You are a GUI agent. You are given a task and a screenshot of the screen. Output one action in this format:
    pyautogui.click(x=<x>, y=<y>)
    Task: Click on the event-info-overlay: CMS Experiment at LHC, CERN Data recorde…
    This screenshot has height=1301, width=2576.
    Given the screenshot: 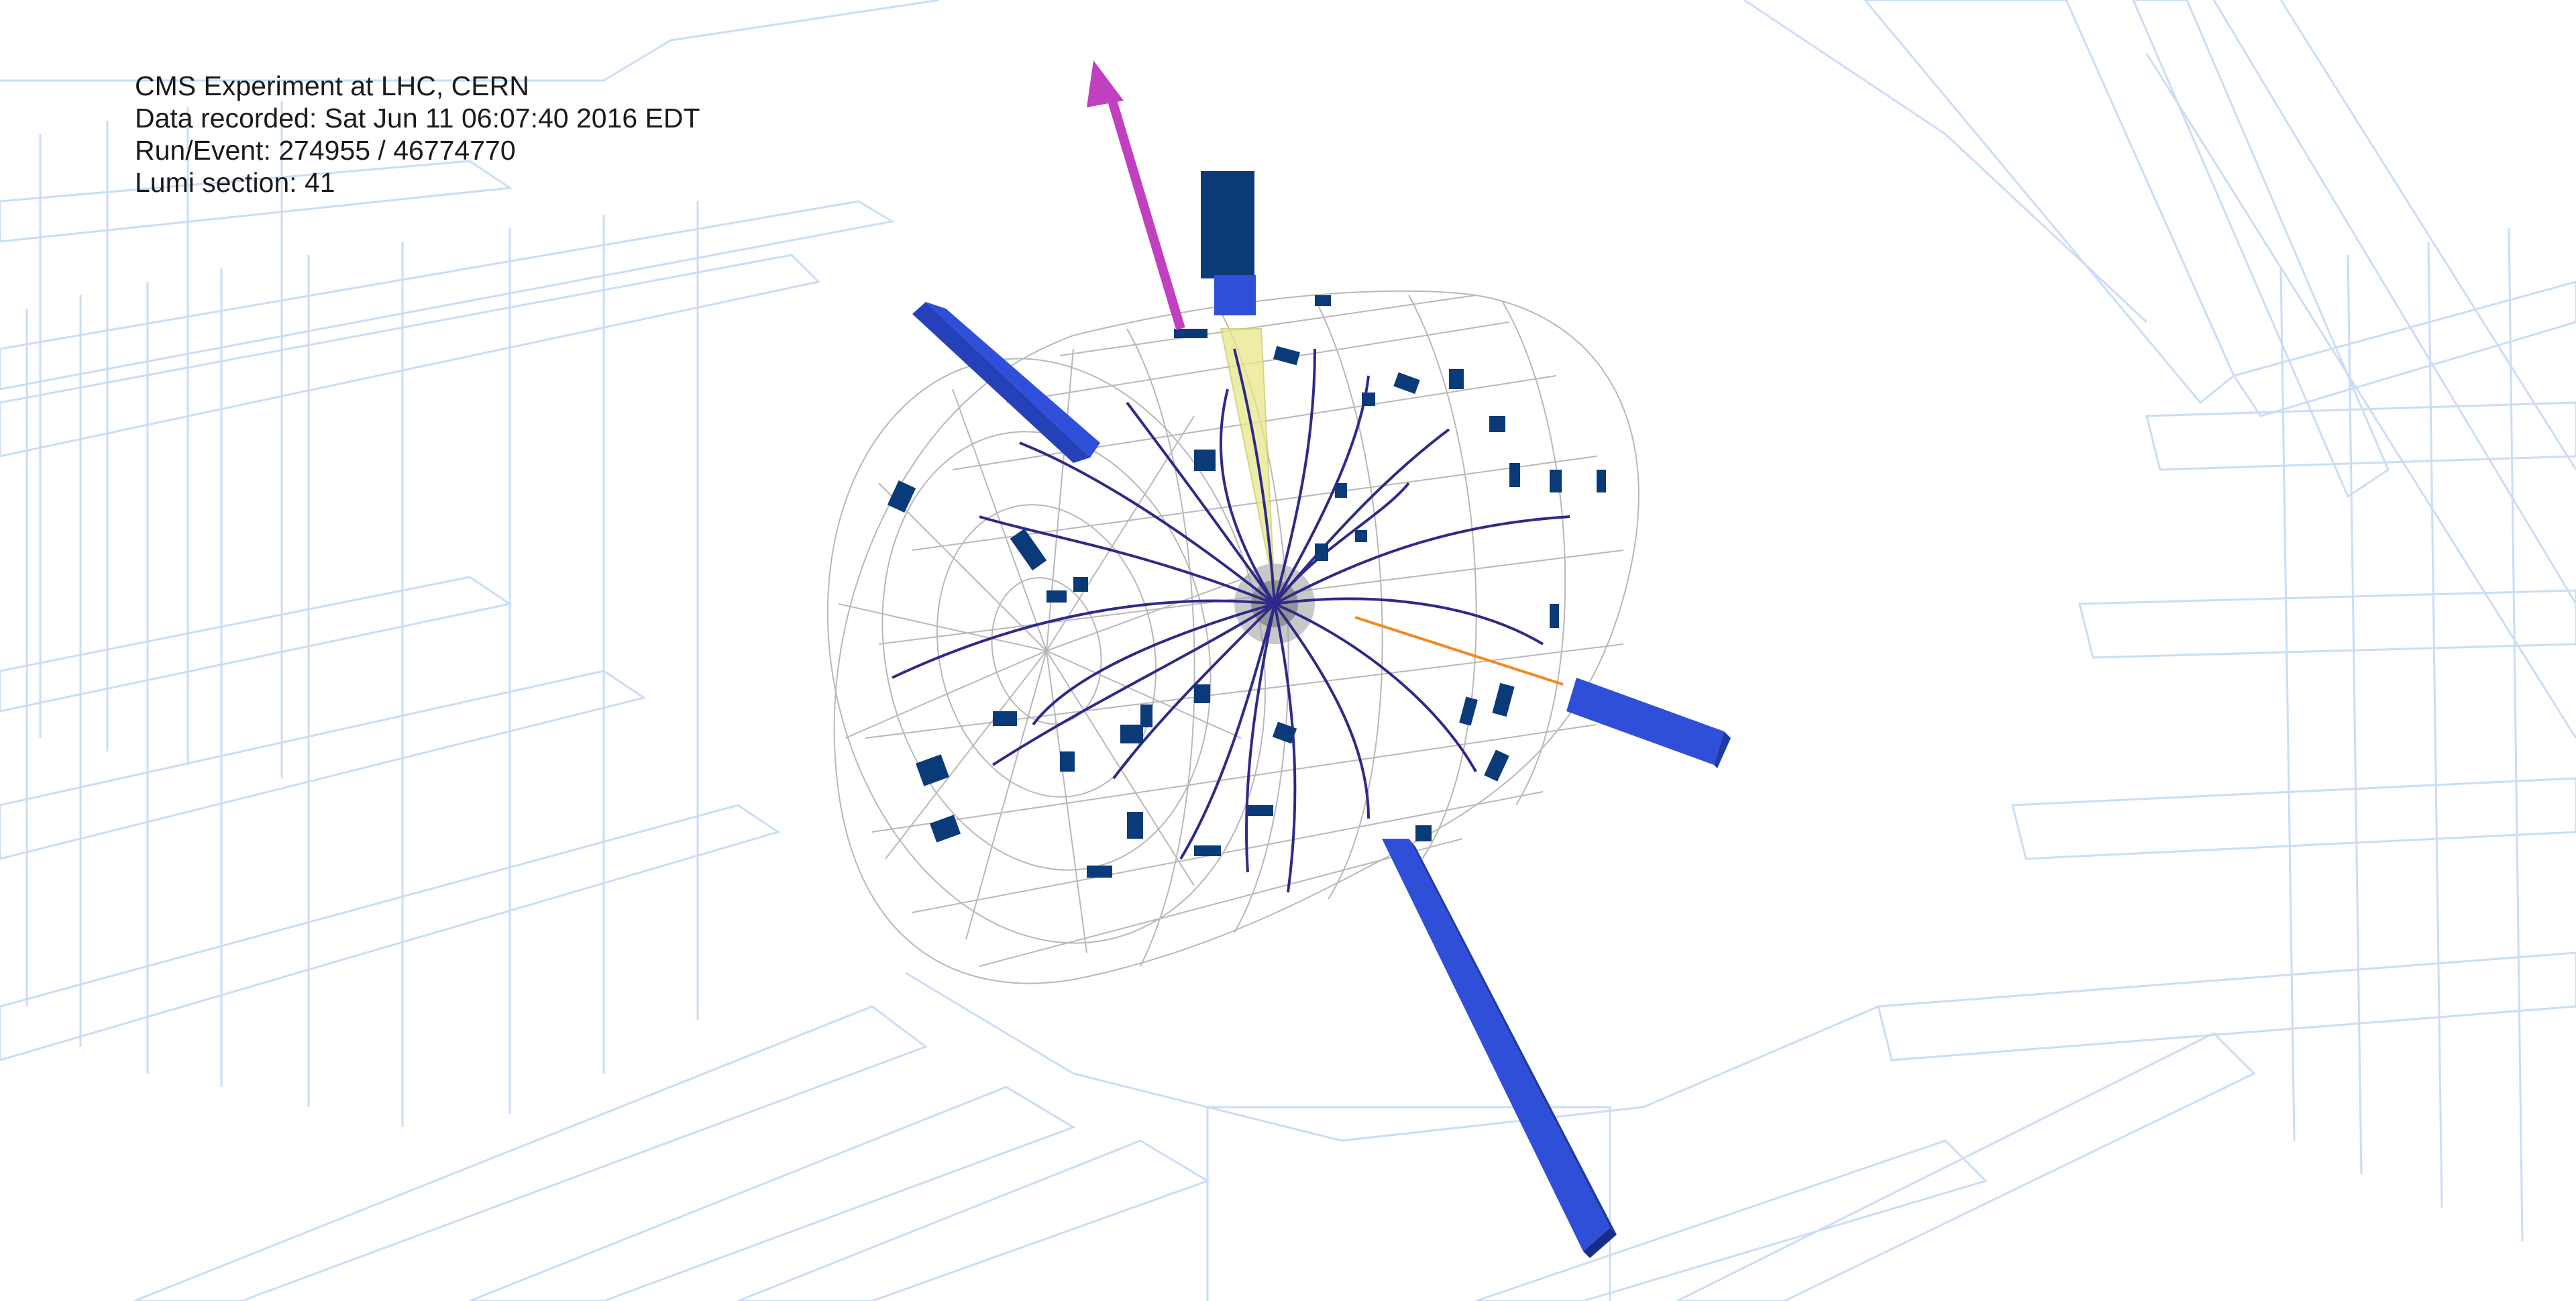 What is the action you would take?
    pyautogui.click(x=417, y=134)
    